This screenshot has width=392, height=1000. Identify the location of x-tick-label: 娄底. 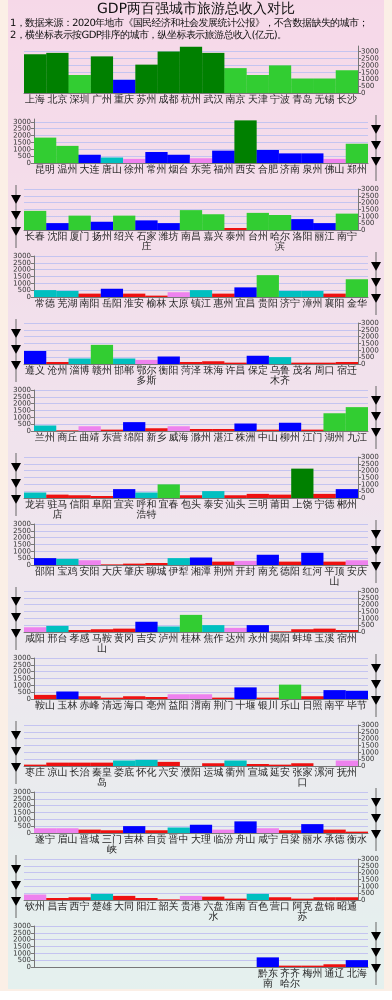
(124, 772).